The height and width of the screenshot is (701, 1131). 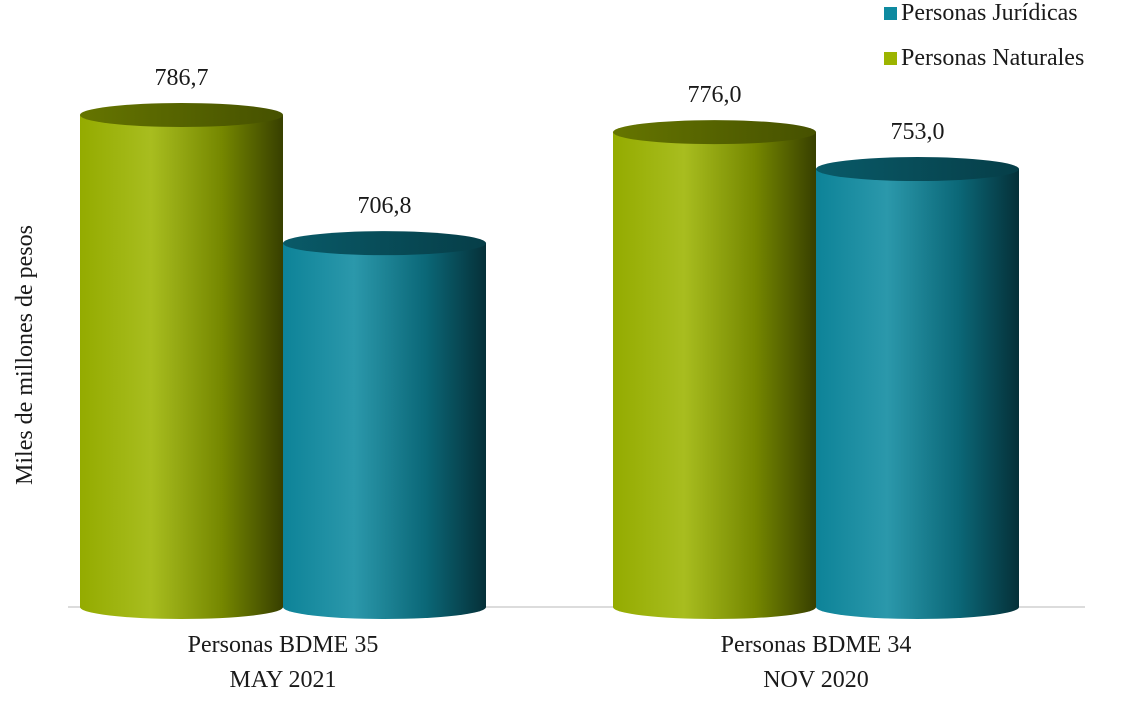 I want to click on legend-label: Personas Naturales, so click(x=992, y=58).